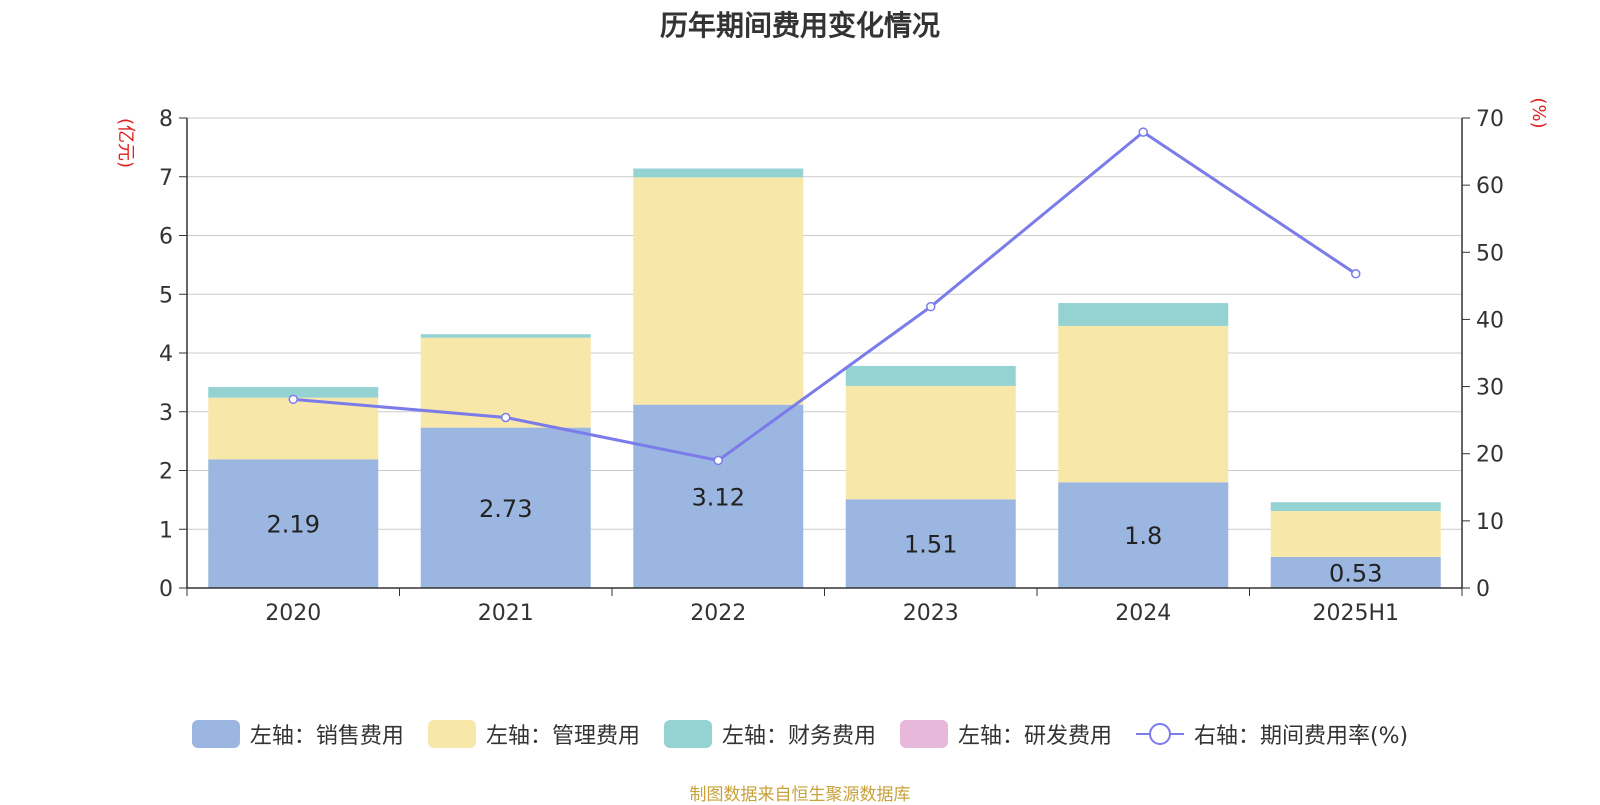  Describe the element at coordinates (1538, 112) in the screenshot. I see `right-axis-unit-label: (%)` at that location.